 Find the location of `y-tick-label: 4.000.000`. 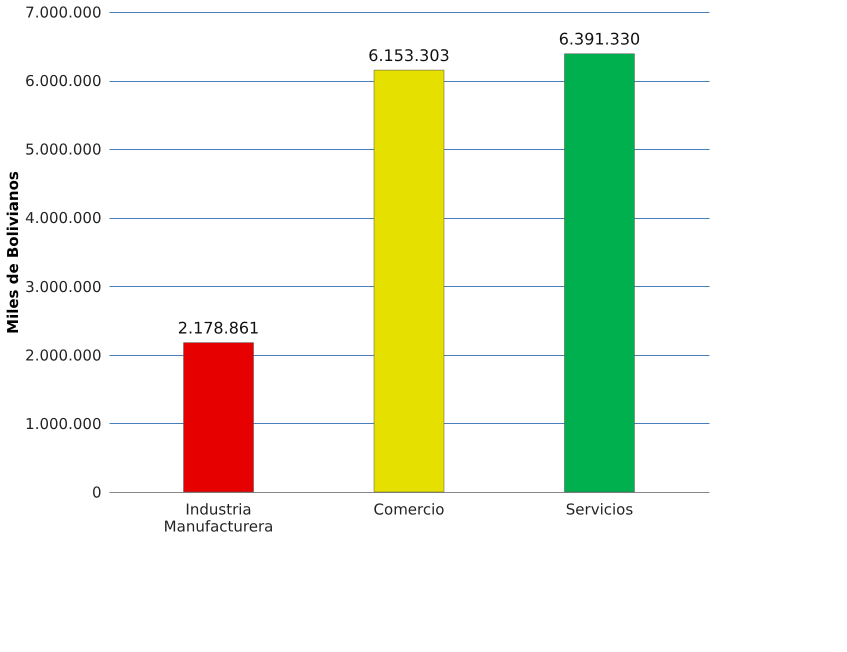

y-tick-label: 4.000.000 is located at coordinates (63, 218).